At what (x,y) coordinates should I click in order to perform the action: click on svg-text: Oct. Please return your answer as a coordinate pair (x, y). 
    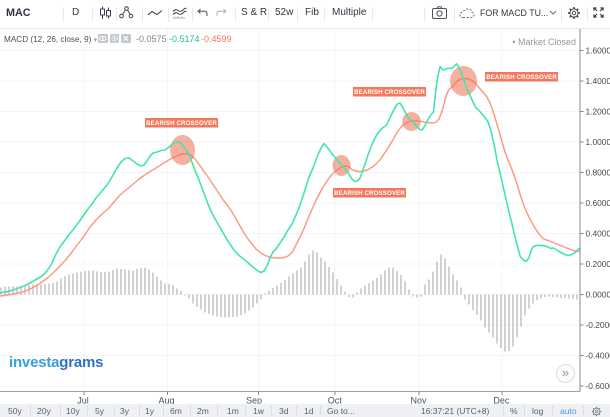
    Looking at the image, I should click on (335, 401).